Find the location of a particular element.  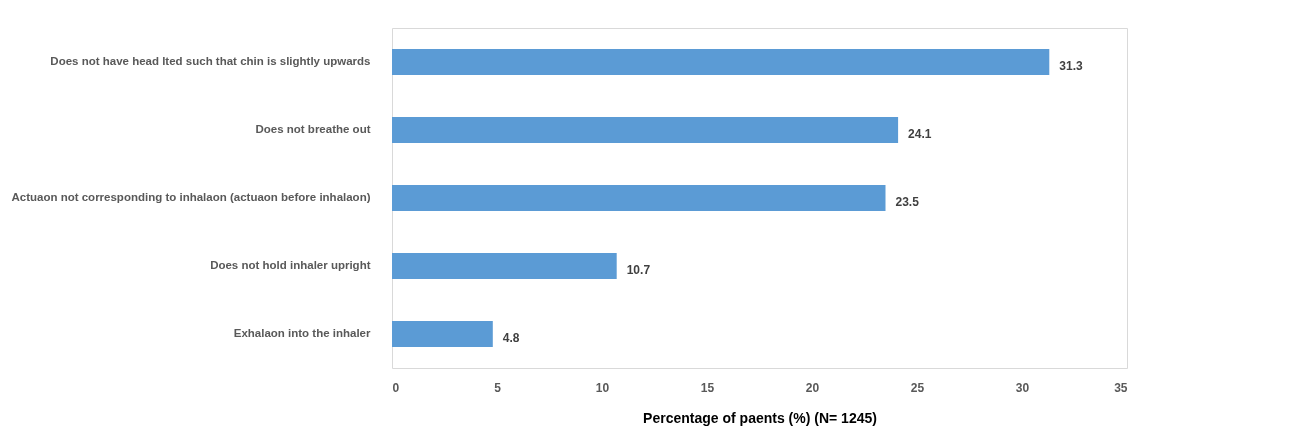

x-tick-label: 35 is located at coordinates (1121, 387).